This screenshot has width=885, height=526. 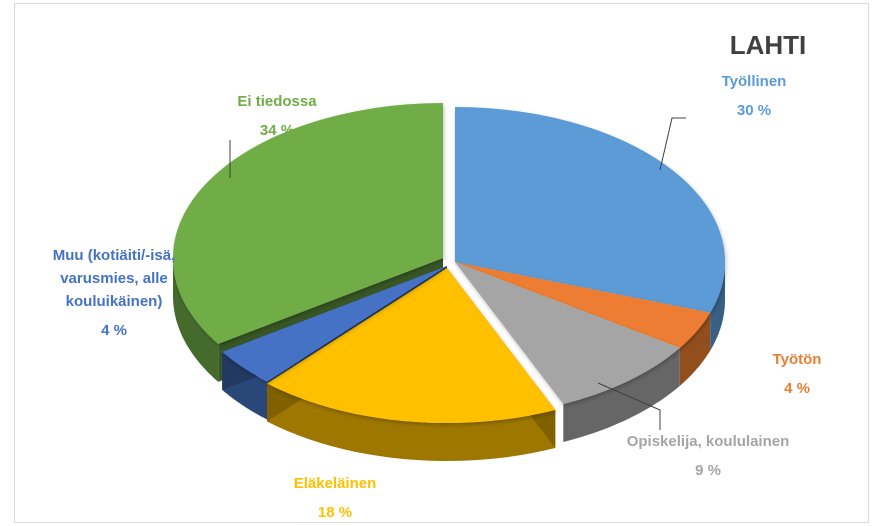 What do you see at coordinates (114, 330) in the screenshot?
I see `slice-value-4: 4 %` at bounding box center [114, 330].